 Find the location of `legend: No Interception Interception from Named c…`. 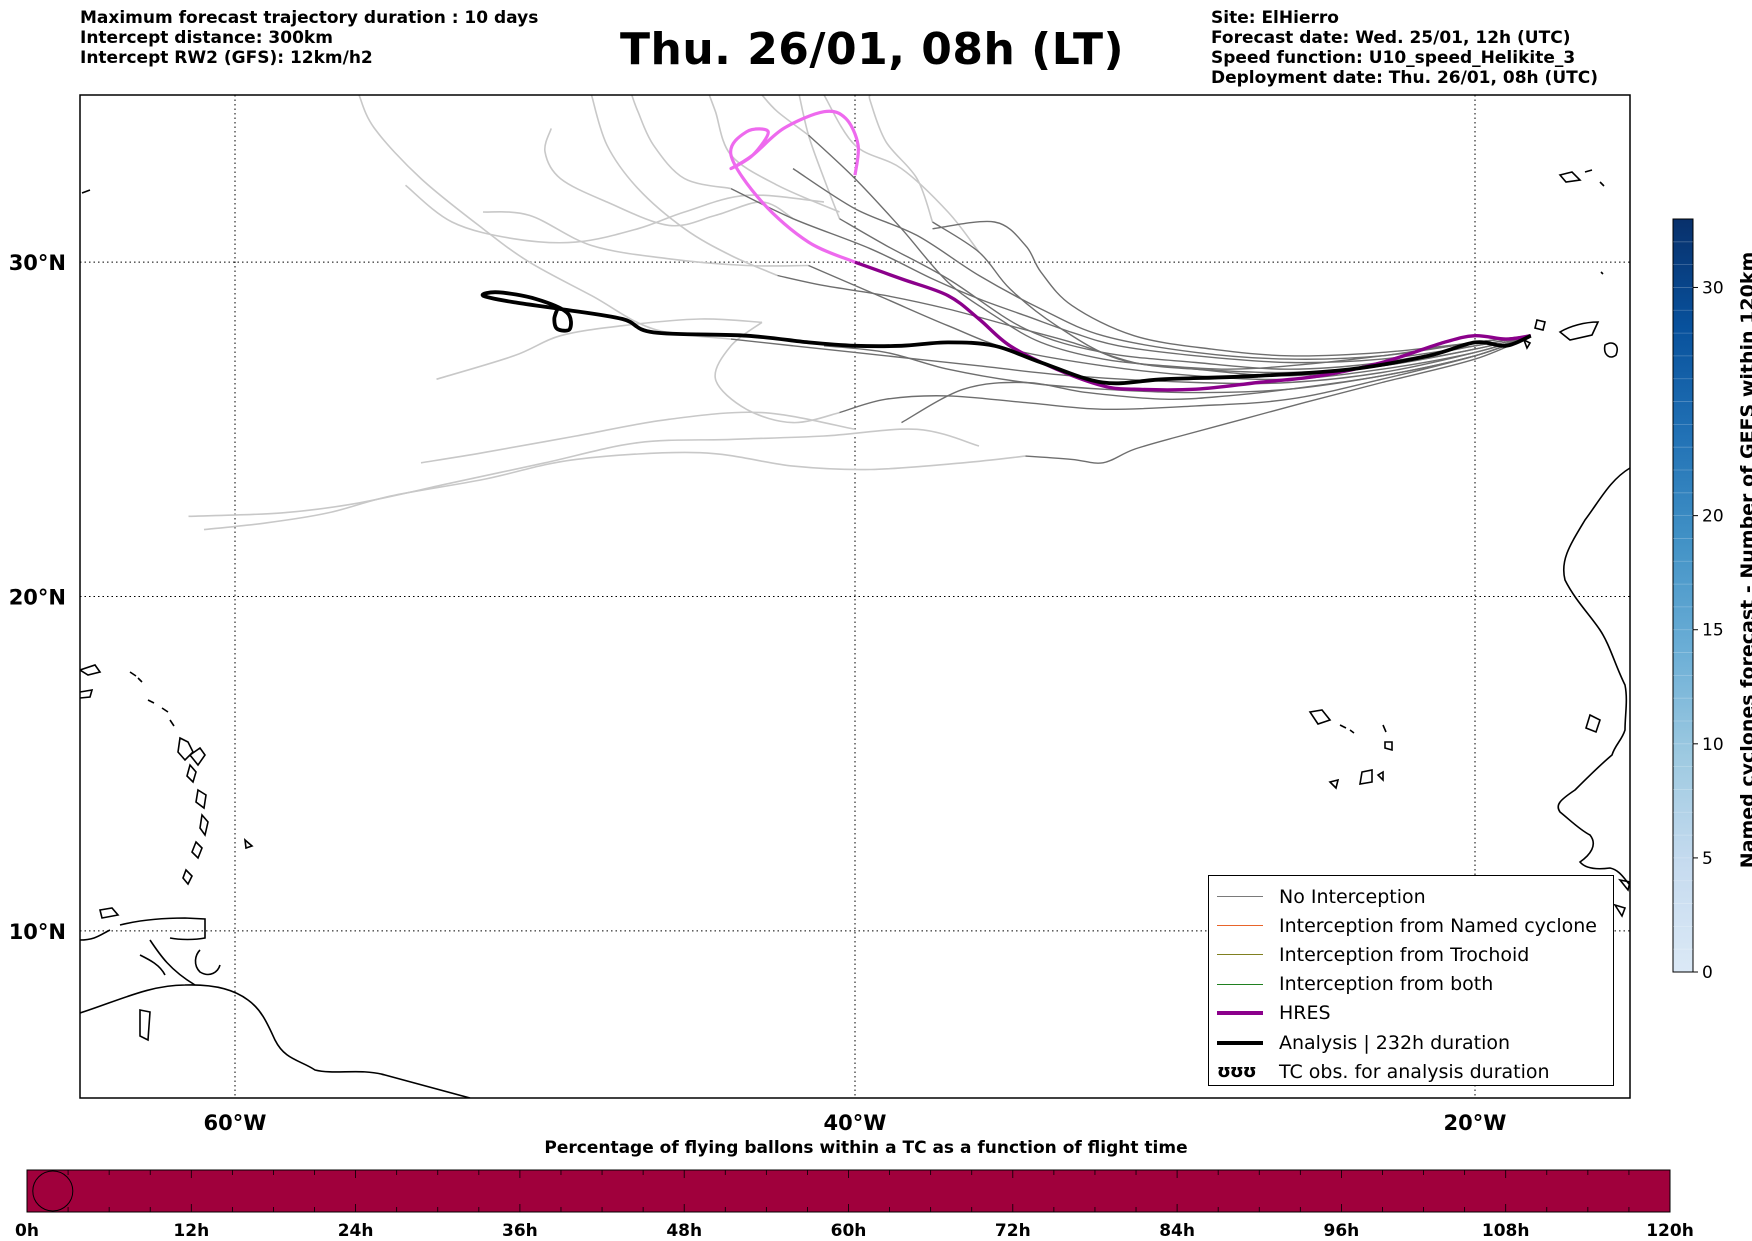

legend: No Interception Interception from Named c… is located at coordinates (1411, 980).